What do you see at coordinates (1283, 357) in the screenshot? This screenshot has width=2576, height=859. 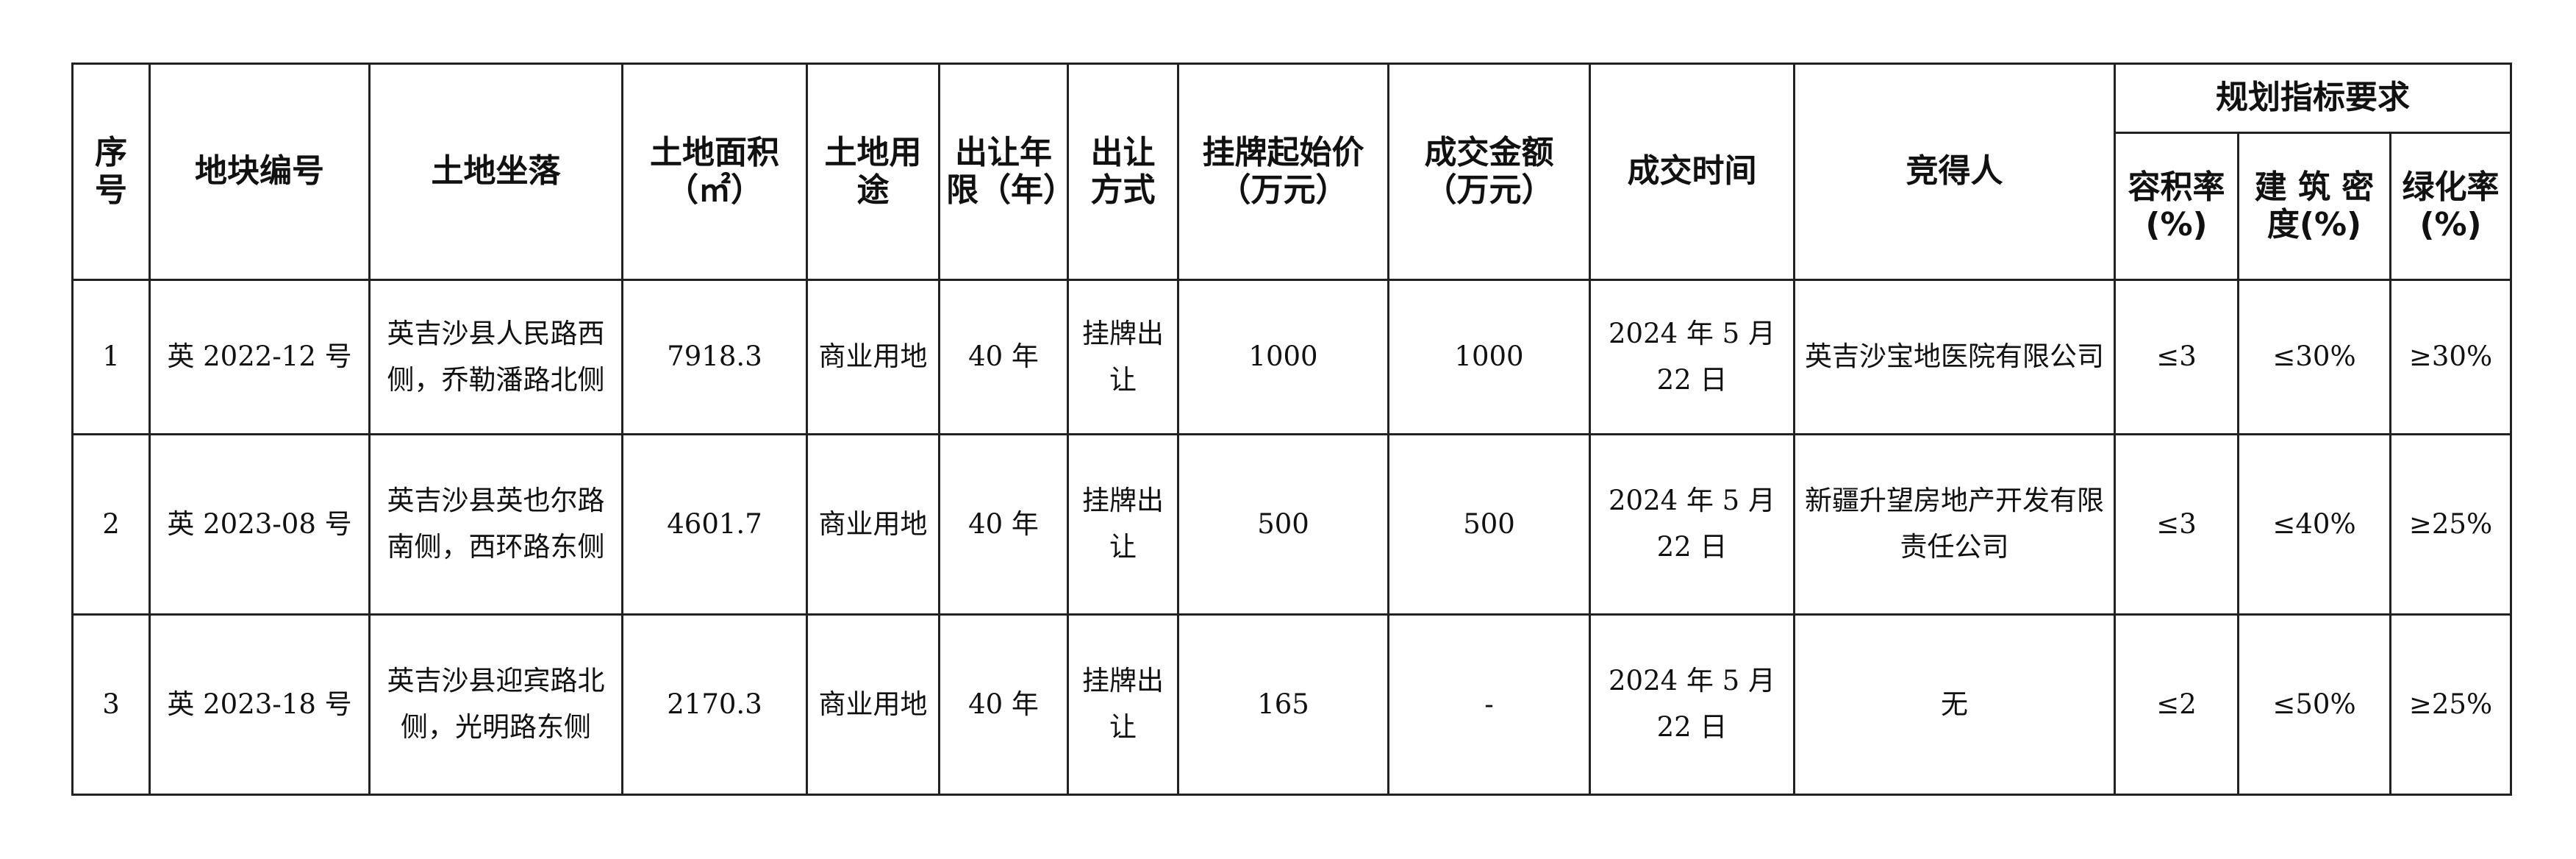 I see `cell-start-price: 1000` at bounding box center [1283, 357].